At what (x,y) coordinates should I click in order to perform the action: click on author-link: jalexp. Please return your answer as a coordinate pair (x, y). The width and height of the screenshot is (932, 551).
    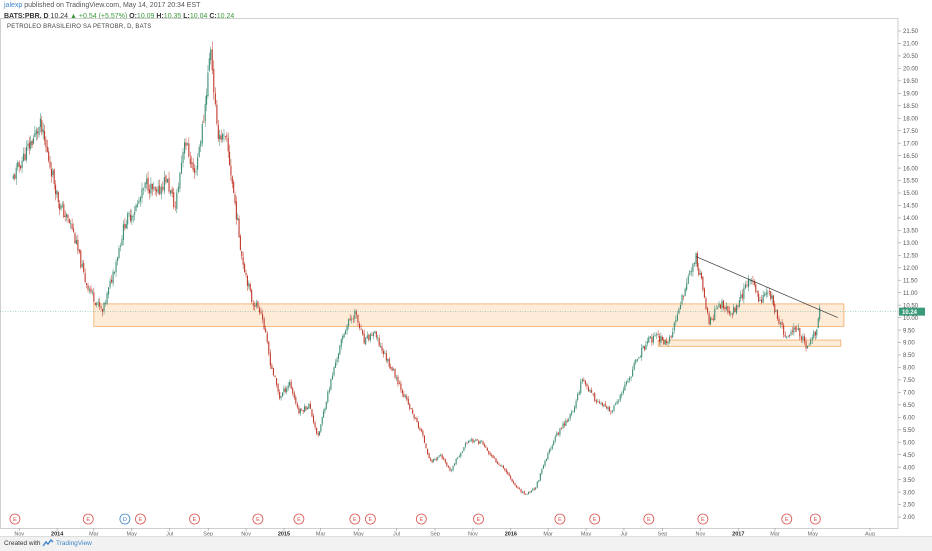
    Looking at the image, I should click on (13, 5).